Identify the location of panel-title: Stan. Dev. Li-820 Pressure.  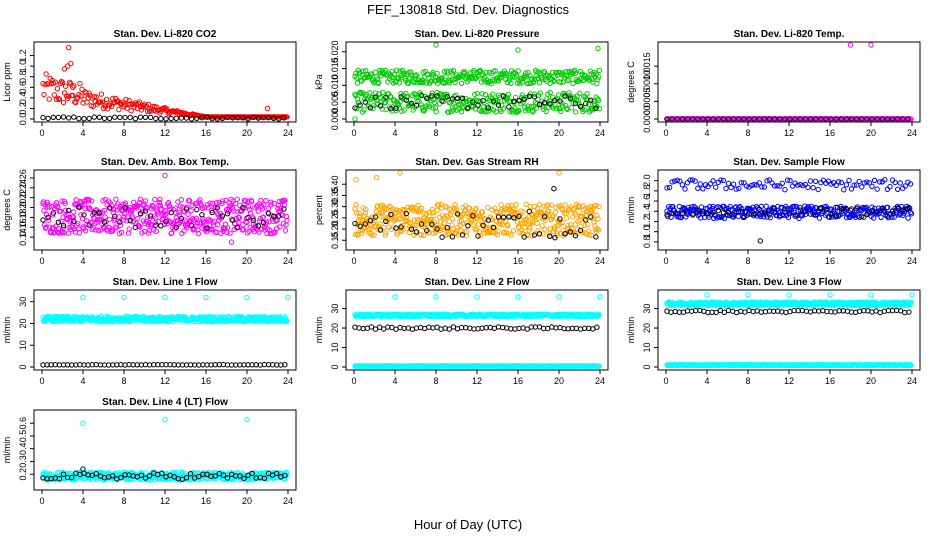
(477, 34).